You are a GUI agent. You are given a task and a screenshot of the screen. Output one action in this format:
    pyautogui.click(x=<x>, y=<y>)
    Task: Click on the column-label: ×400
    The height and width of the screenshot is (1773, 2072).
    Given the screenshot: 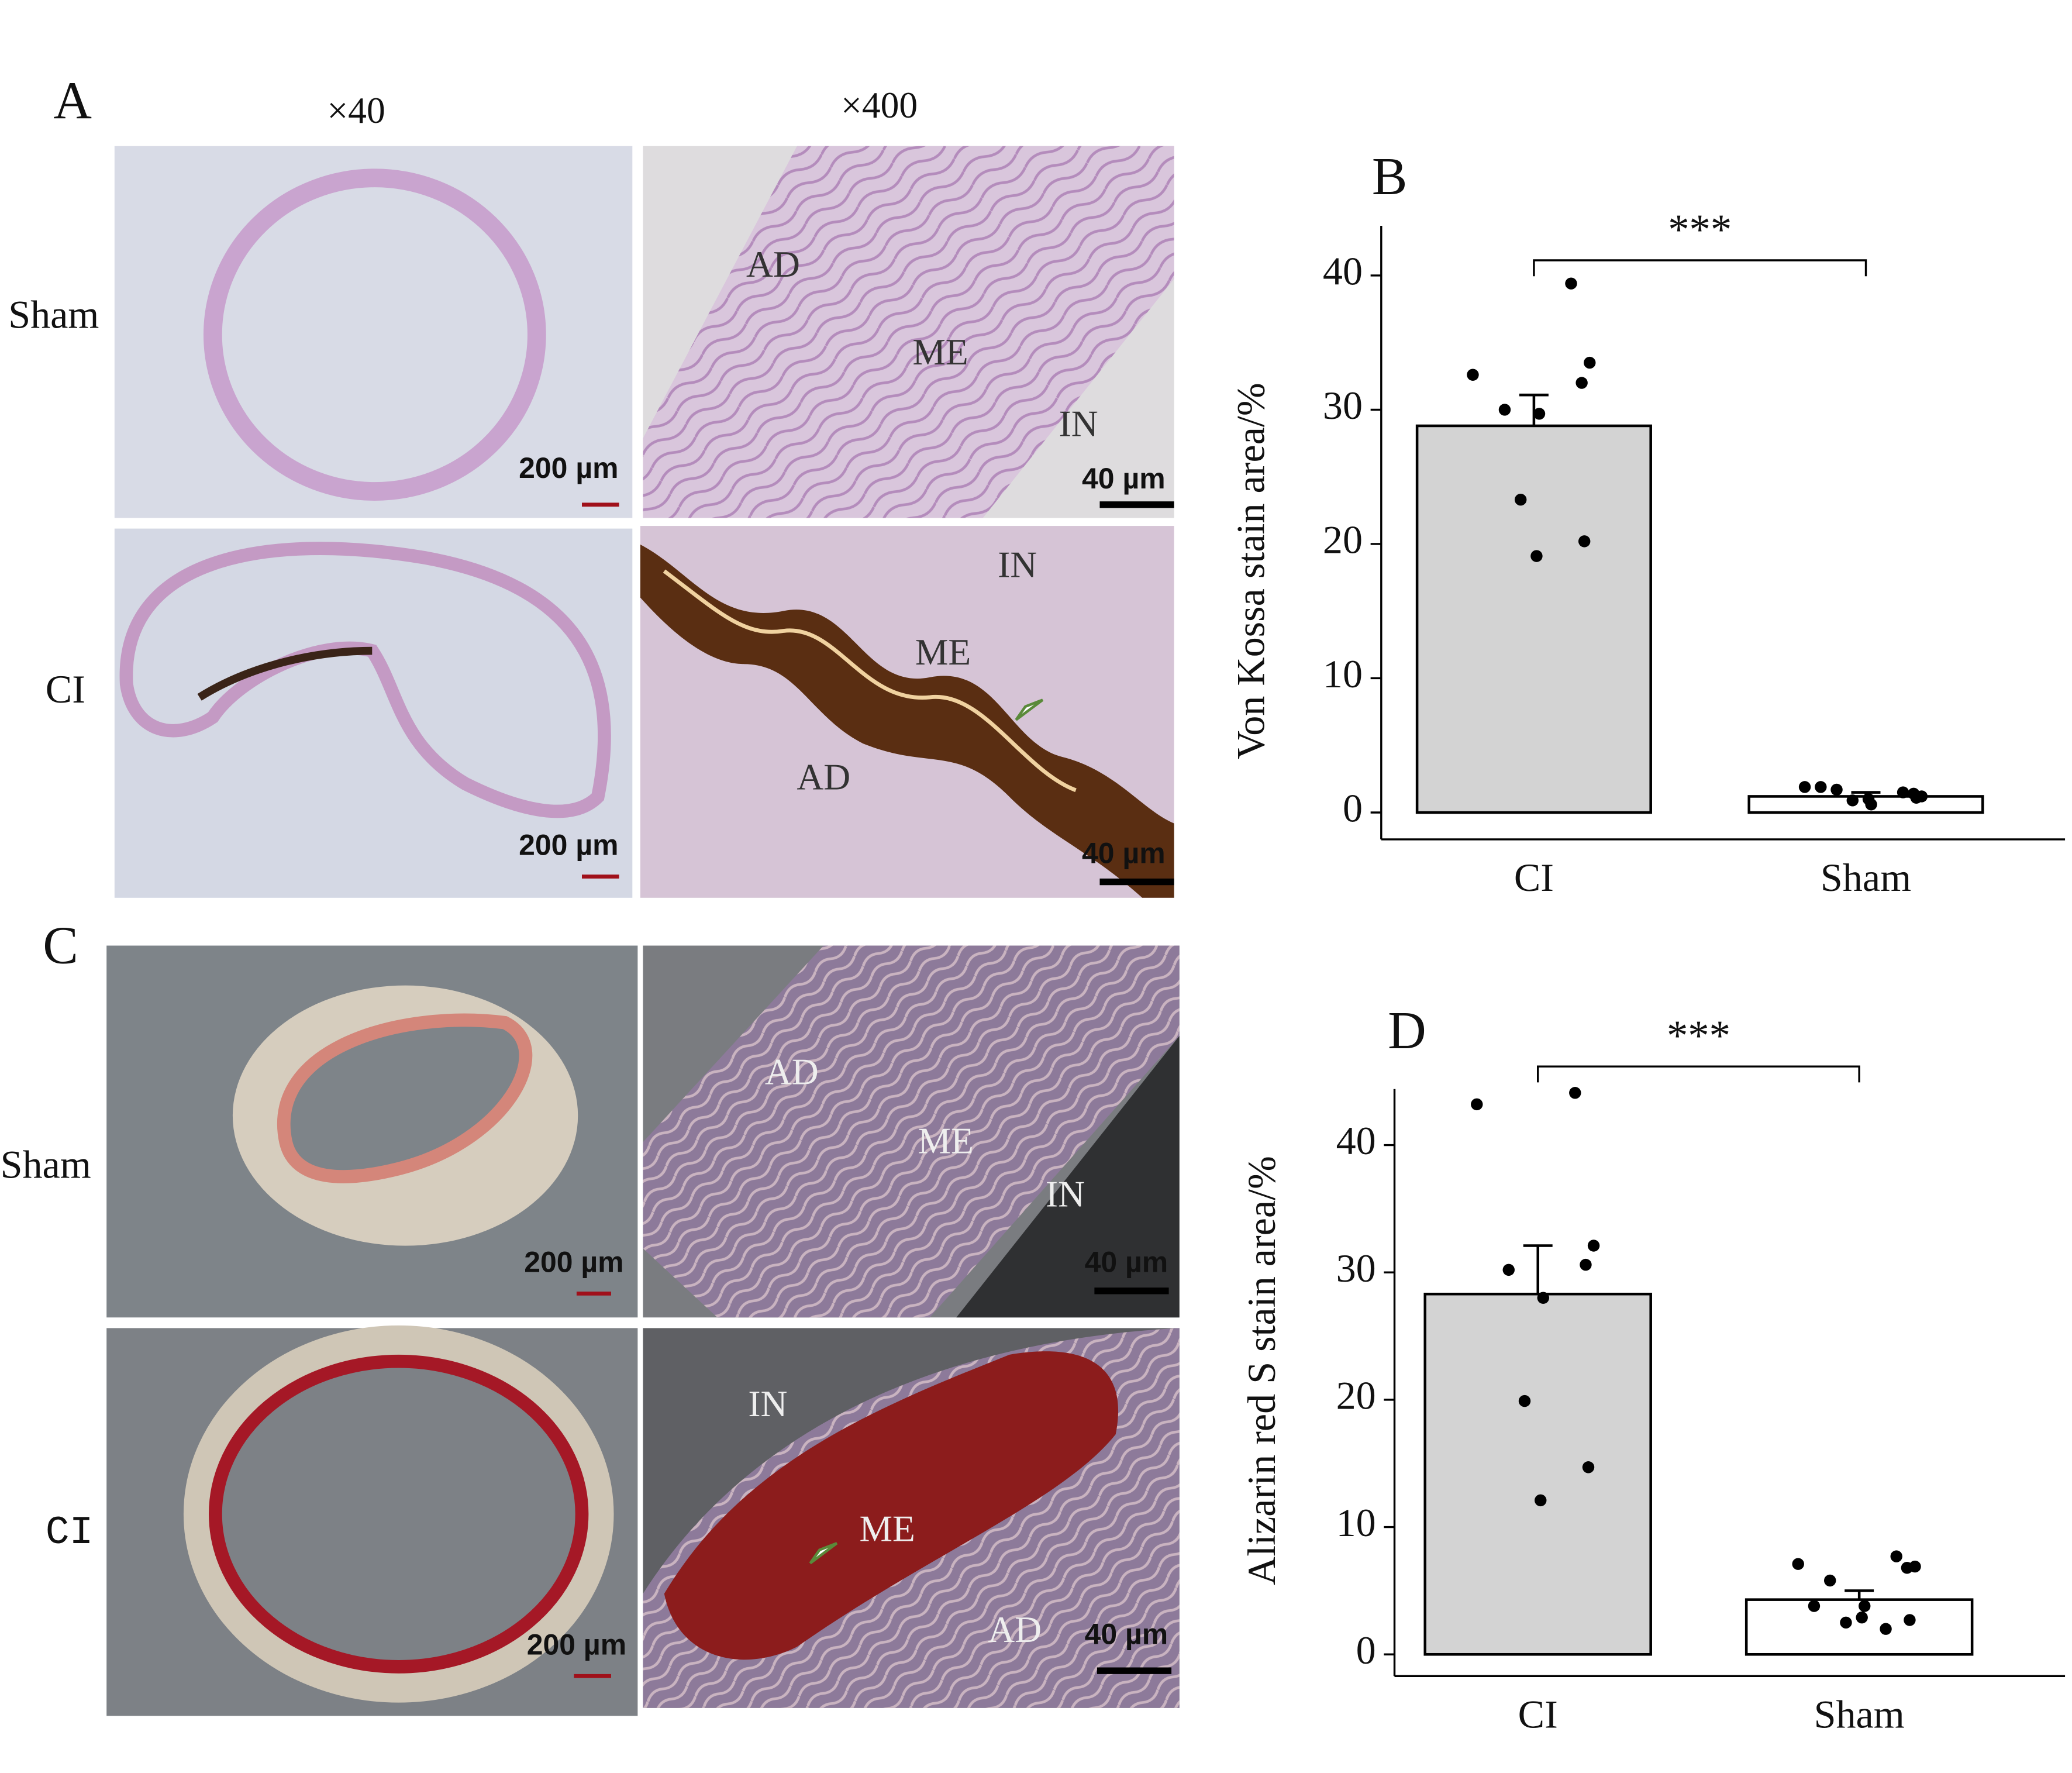 What is the action you would take?
    pyautogui.click(x=879, y=105)
    